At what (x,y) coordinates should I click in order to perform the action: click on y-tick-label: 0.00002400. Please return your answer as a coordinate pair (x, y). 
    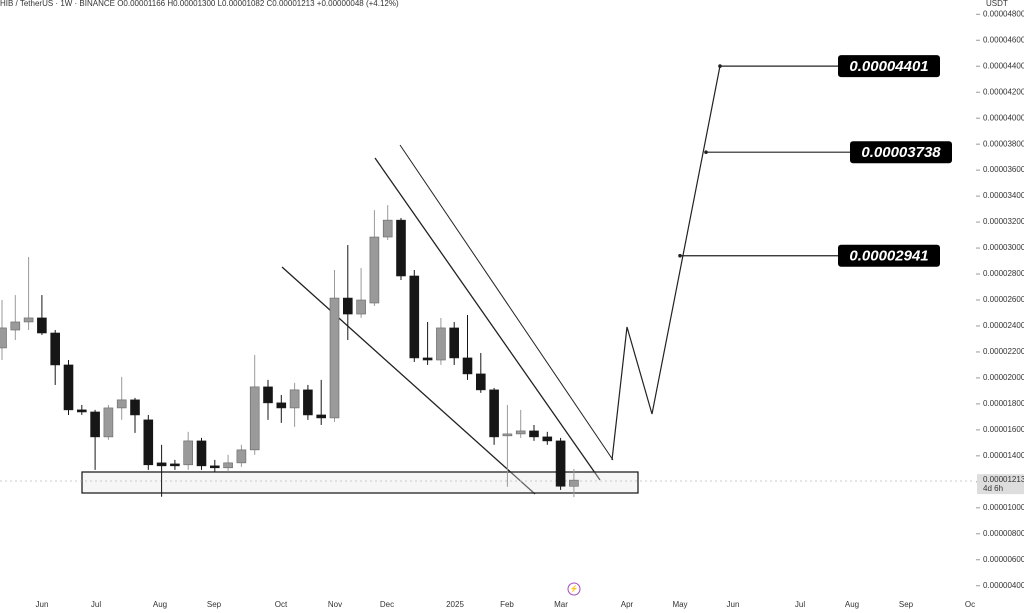
    Looking at the image, I should click on (1003, 325).